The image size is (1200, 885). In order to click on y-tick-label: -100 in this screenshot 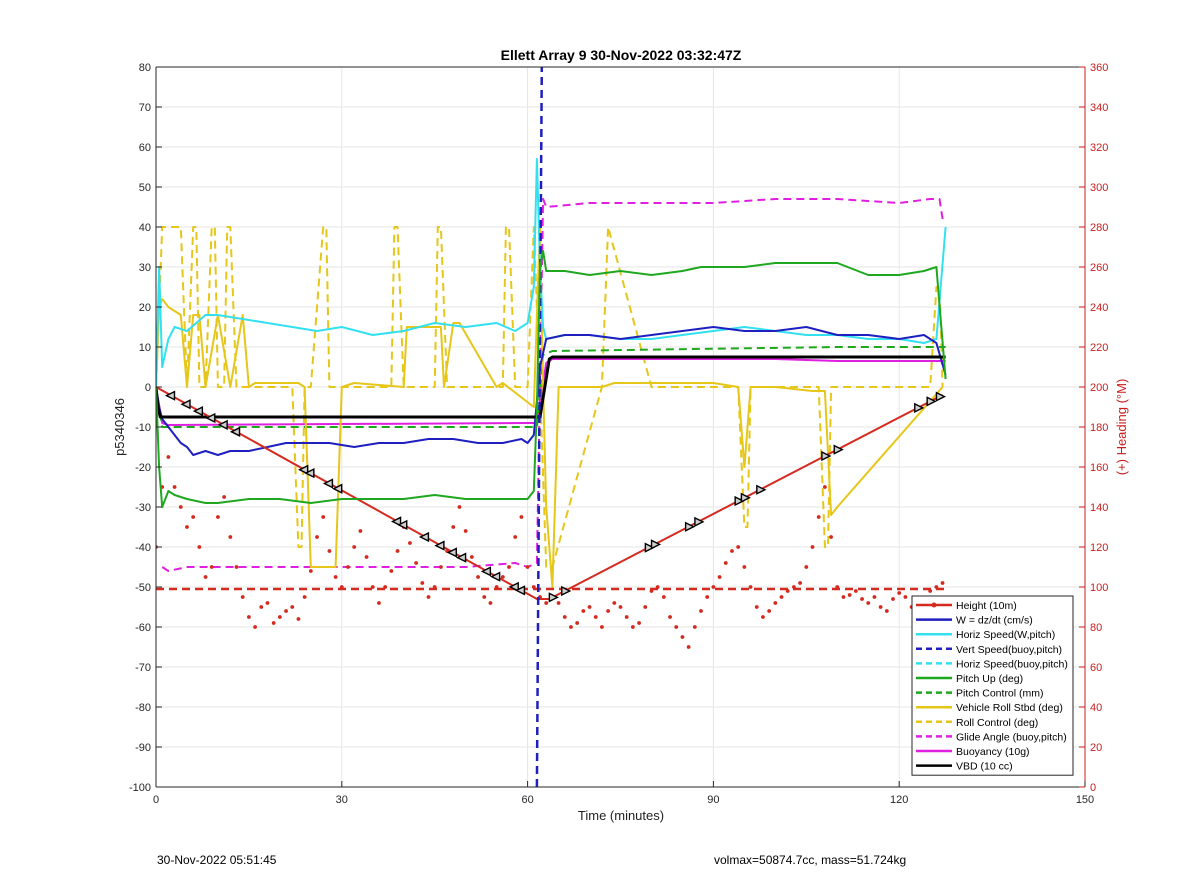, I will do `click(140, 788)`.